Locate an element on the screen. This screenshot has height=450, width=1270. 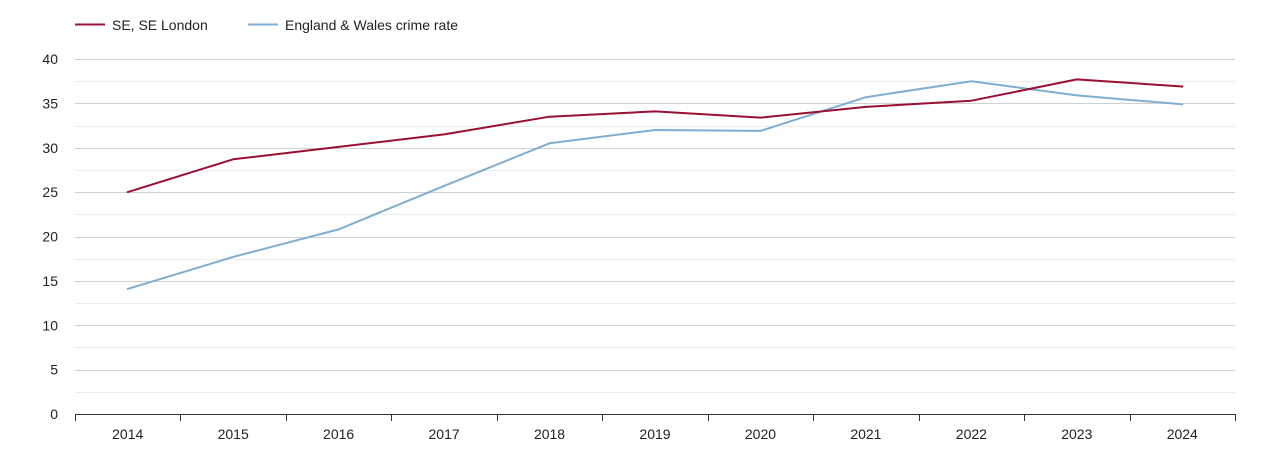
y-tick-label: 20 is located at coordinates (50, 237).